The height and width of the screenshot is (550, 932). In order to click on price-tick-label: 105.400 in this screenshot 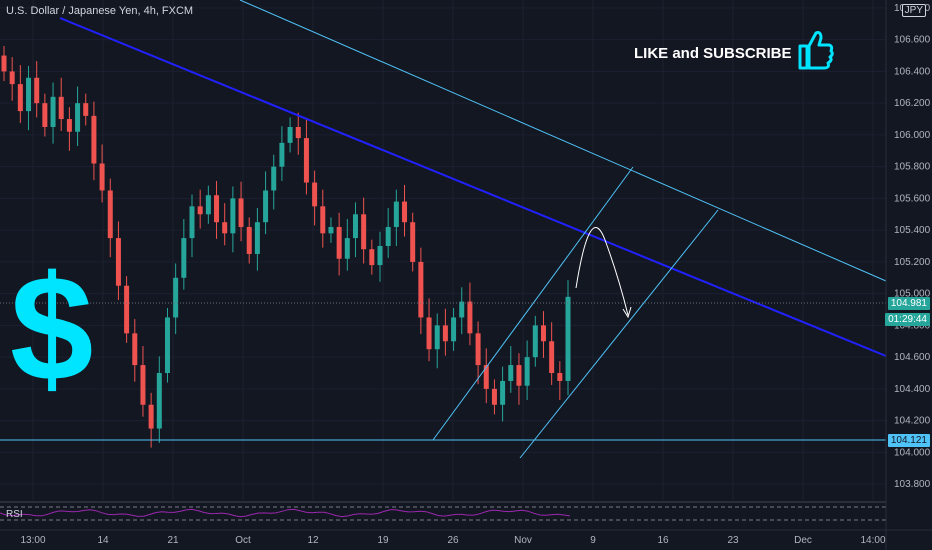, I will do `click(912, 230)`.